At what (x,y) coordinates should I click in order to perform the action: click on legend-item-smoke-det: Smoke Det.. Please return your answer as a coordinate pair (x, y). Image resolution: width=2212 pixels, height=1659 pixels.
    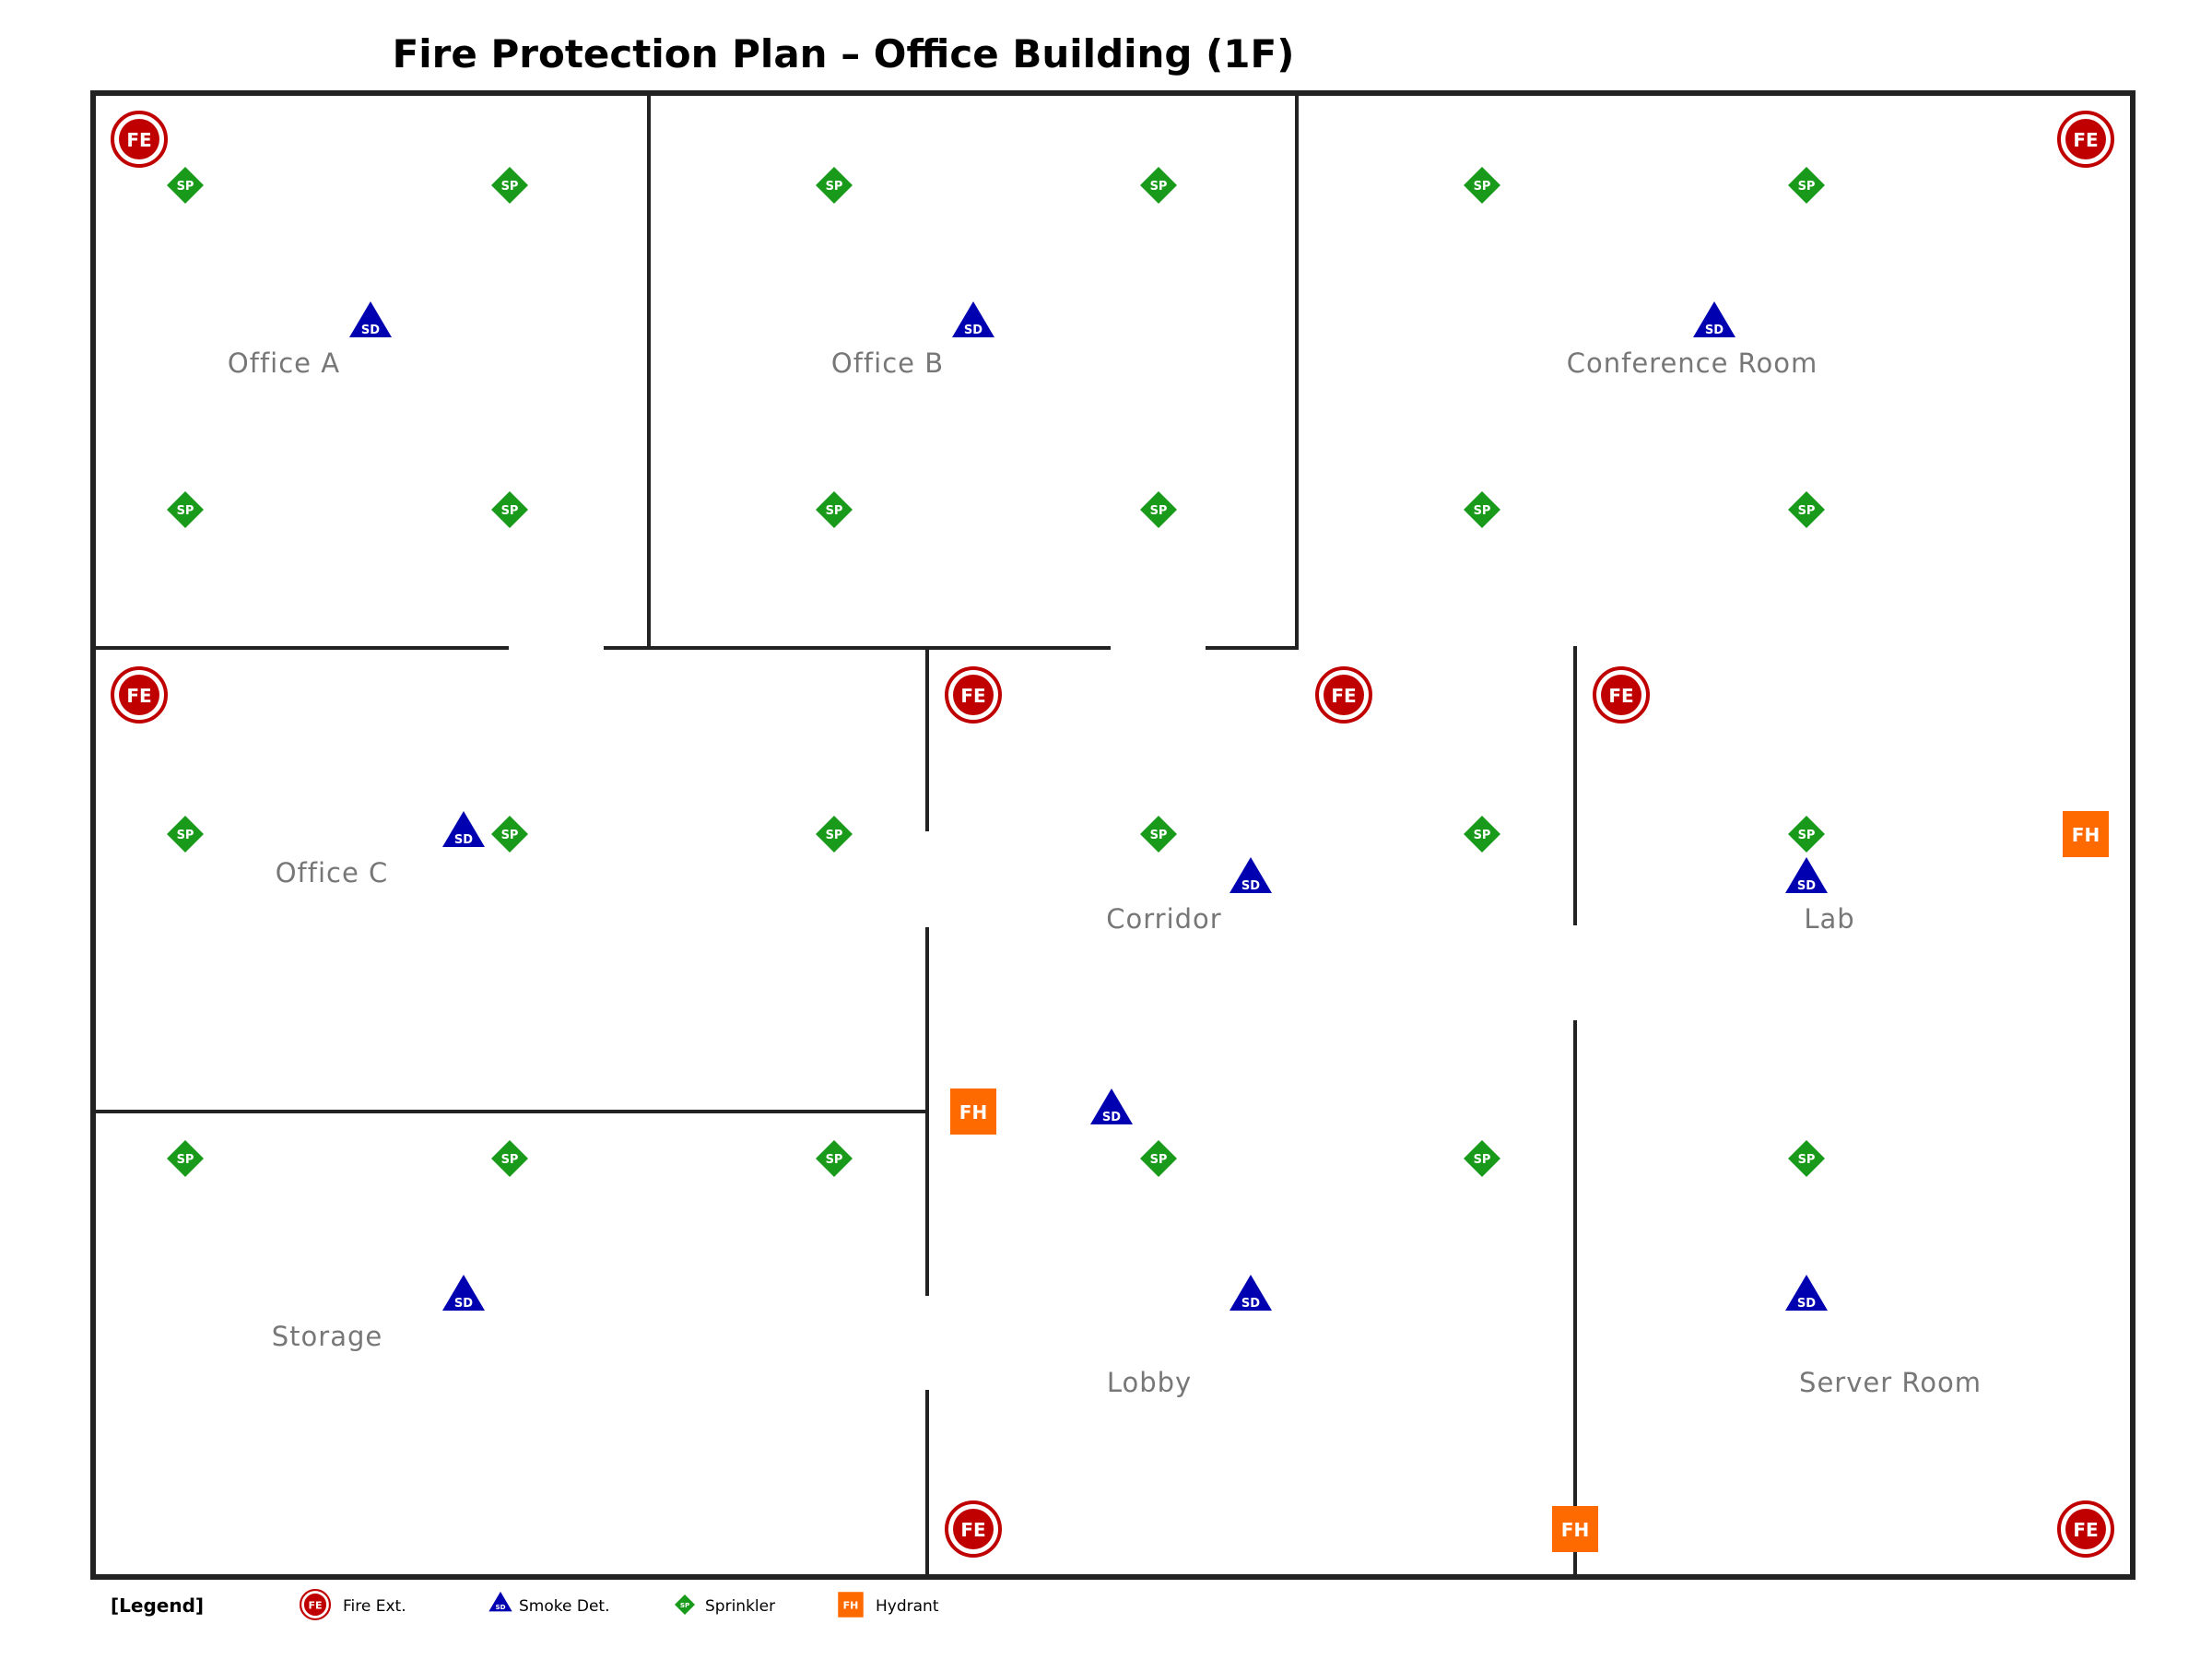
    Looking at the image, I should click on (548, 1603).